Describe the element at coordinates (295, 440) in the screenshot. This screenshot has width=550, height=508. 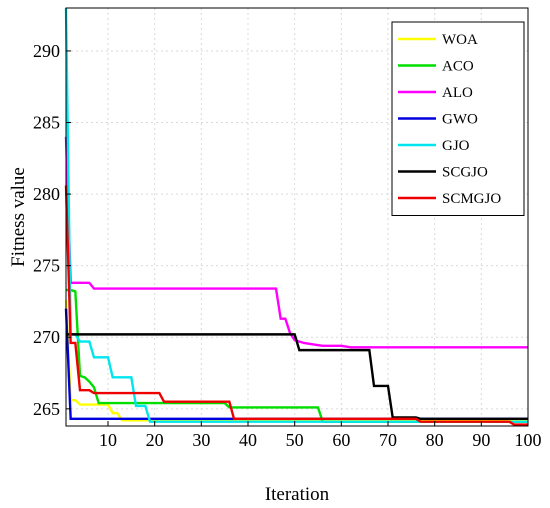
I see `x-tick-label: 50` at that location.